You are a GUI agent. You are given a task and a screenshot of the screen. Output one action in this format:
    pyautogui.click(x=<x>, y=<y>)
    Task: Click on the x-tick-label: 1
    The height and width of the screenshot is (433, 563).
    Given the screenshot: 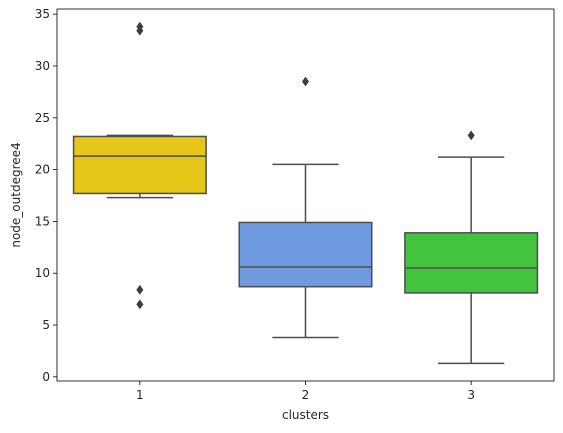 What is the action you would take?
    pyautogui.click(x=140, y=395)
    